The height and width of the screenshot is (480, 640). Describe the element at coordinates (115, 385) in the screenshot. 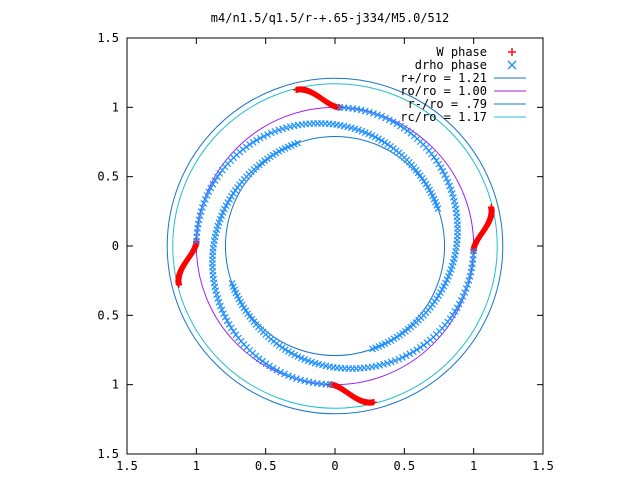

I see `y-tick-label: 1` at that location.